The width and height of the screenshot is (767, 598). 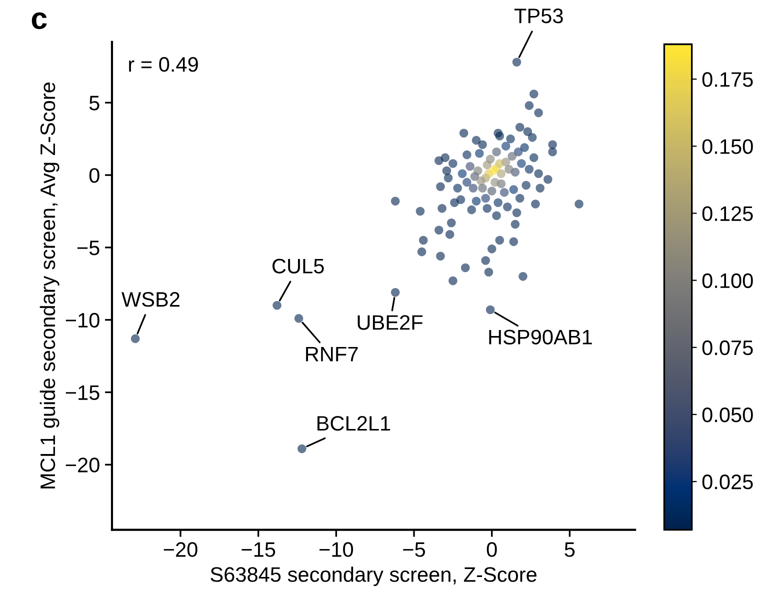 I want to click on y-tick-label: −10, so click(x=83, y=320).